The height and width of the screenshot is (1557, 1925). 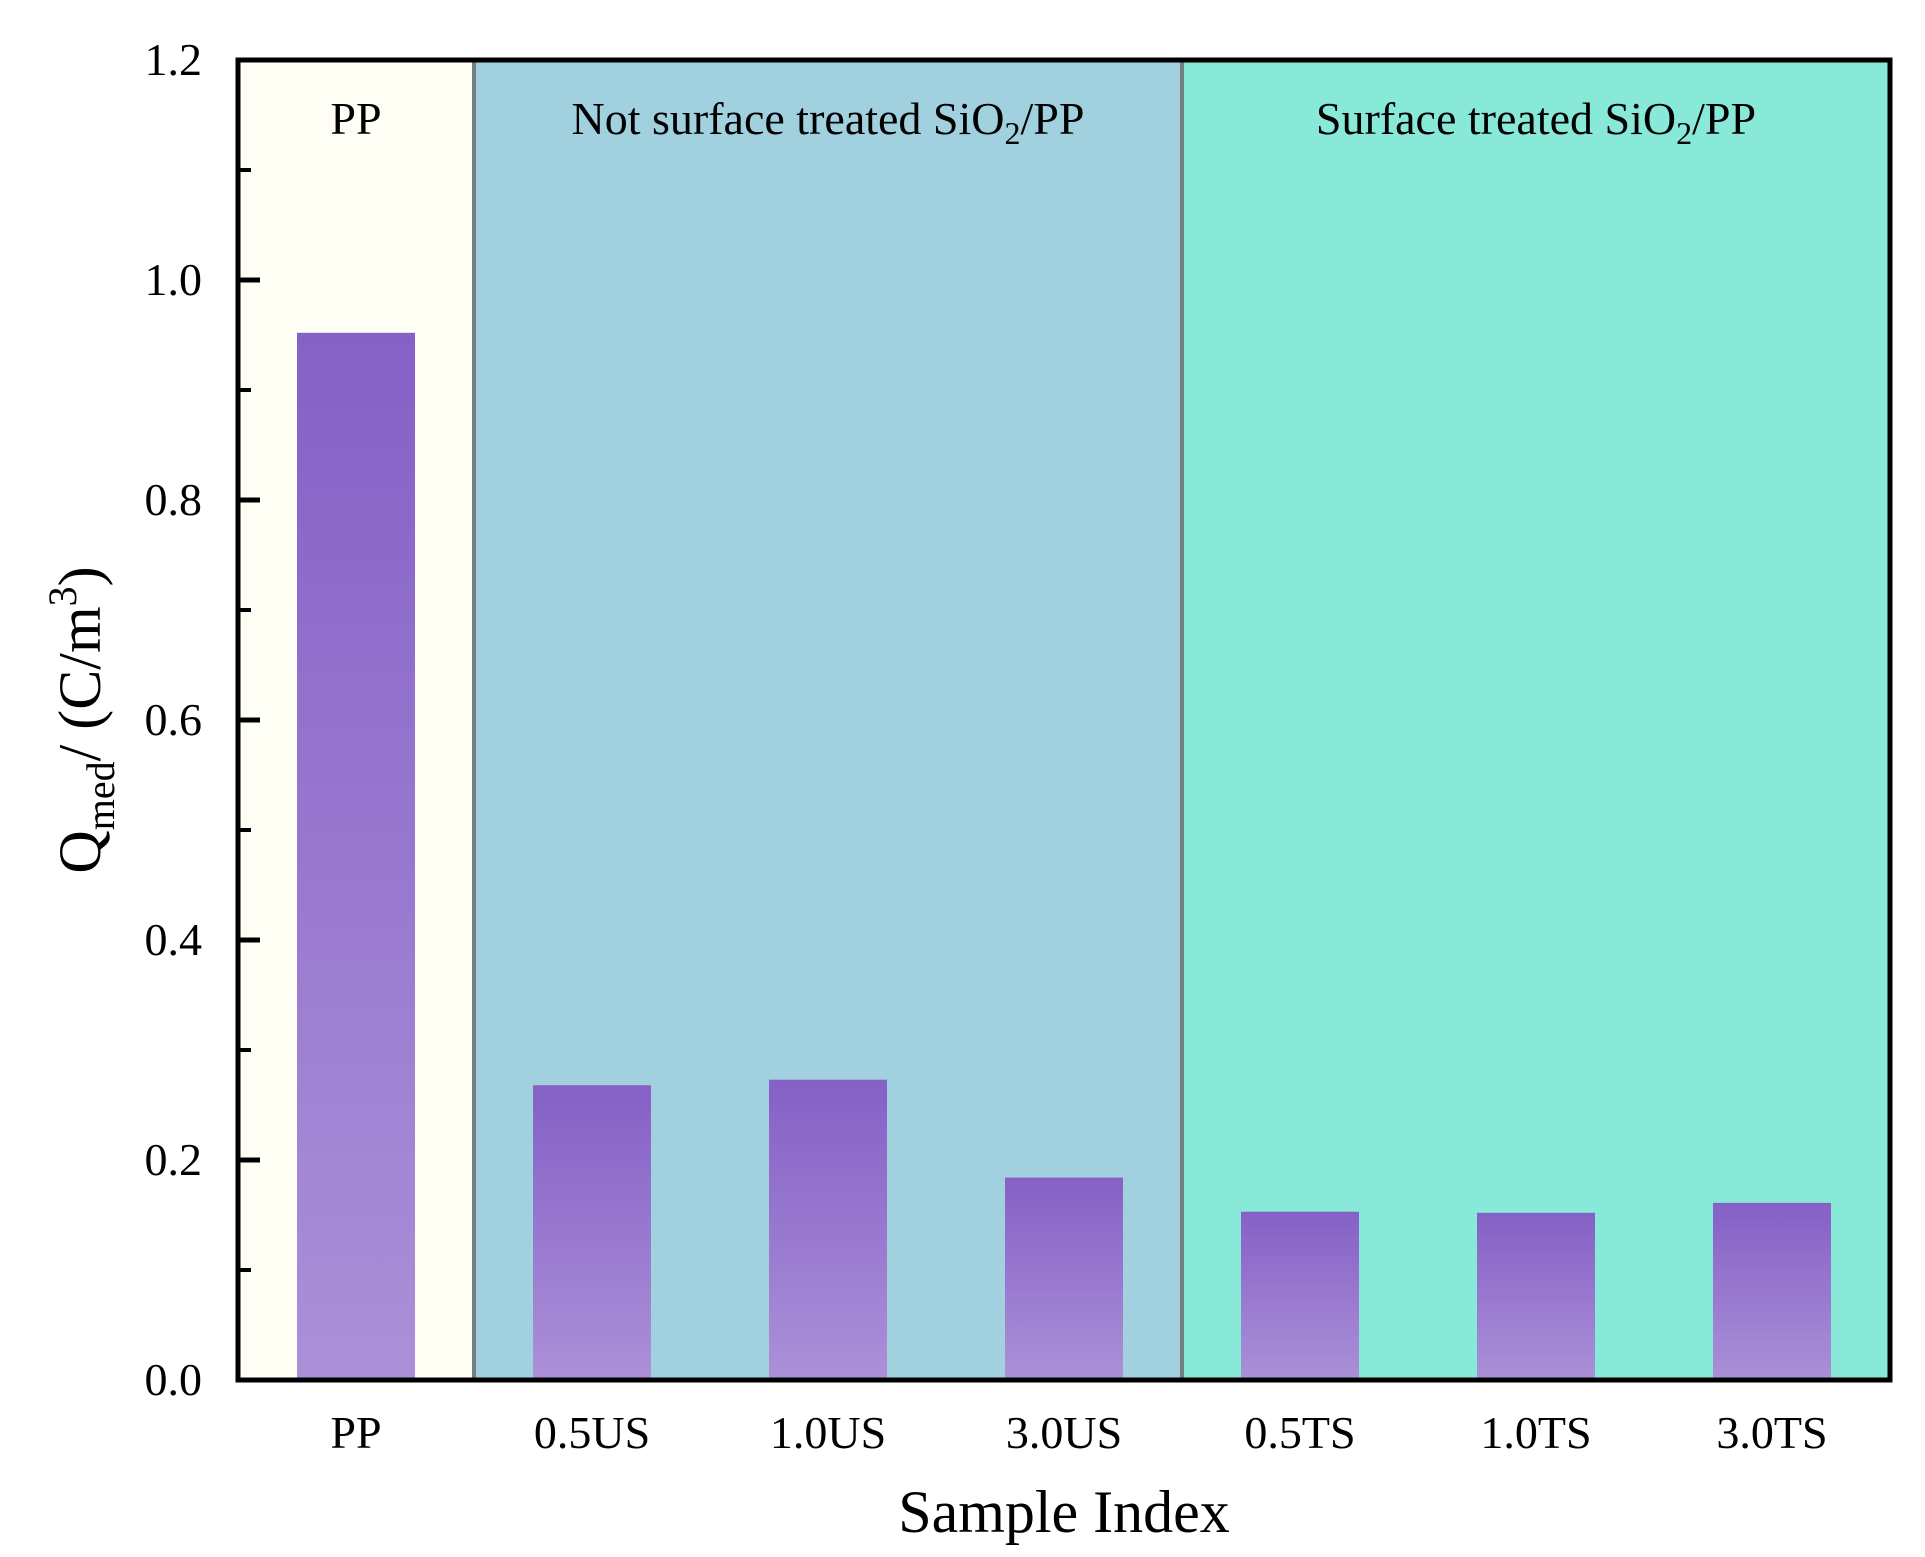 What do you see at coordinates (1300, 1295) in the screenshot?
I see `bar-05ts` at bounding box center [1300, 1295].